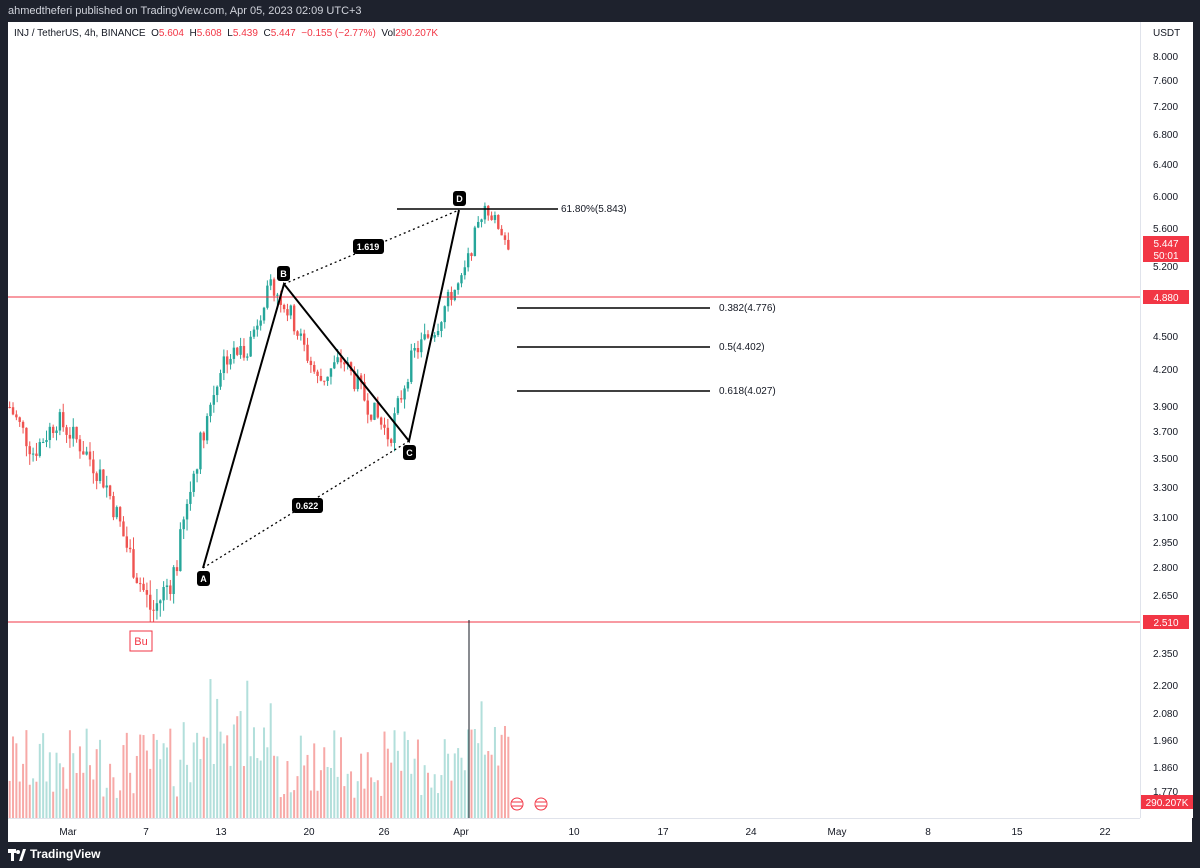 The width and height of the screenshot is (1200, 868). What do you see at coordinates (1165, 135) in the screenshot?
I see `price-tick: 6.800` at bounding box center [1165, 135].